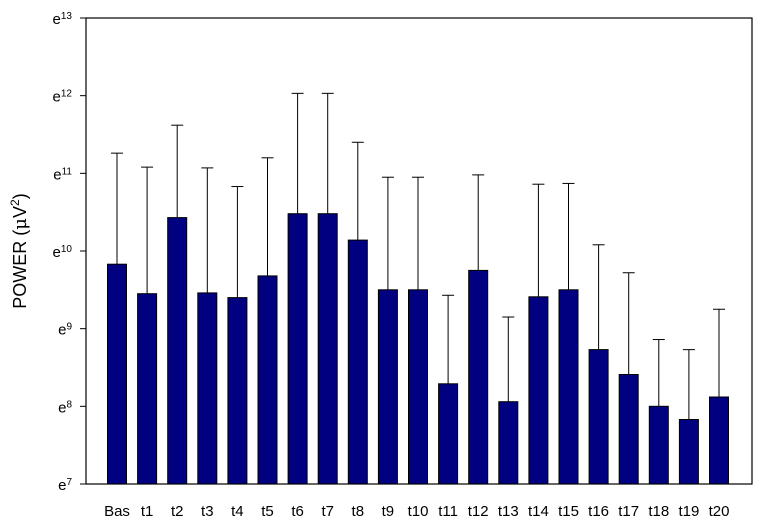 The height and width of the screenshot is (528, 767). I want to click on error-bar-t3, so click(207, 230).